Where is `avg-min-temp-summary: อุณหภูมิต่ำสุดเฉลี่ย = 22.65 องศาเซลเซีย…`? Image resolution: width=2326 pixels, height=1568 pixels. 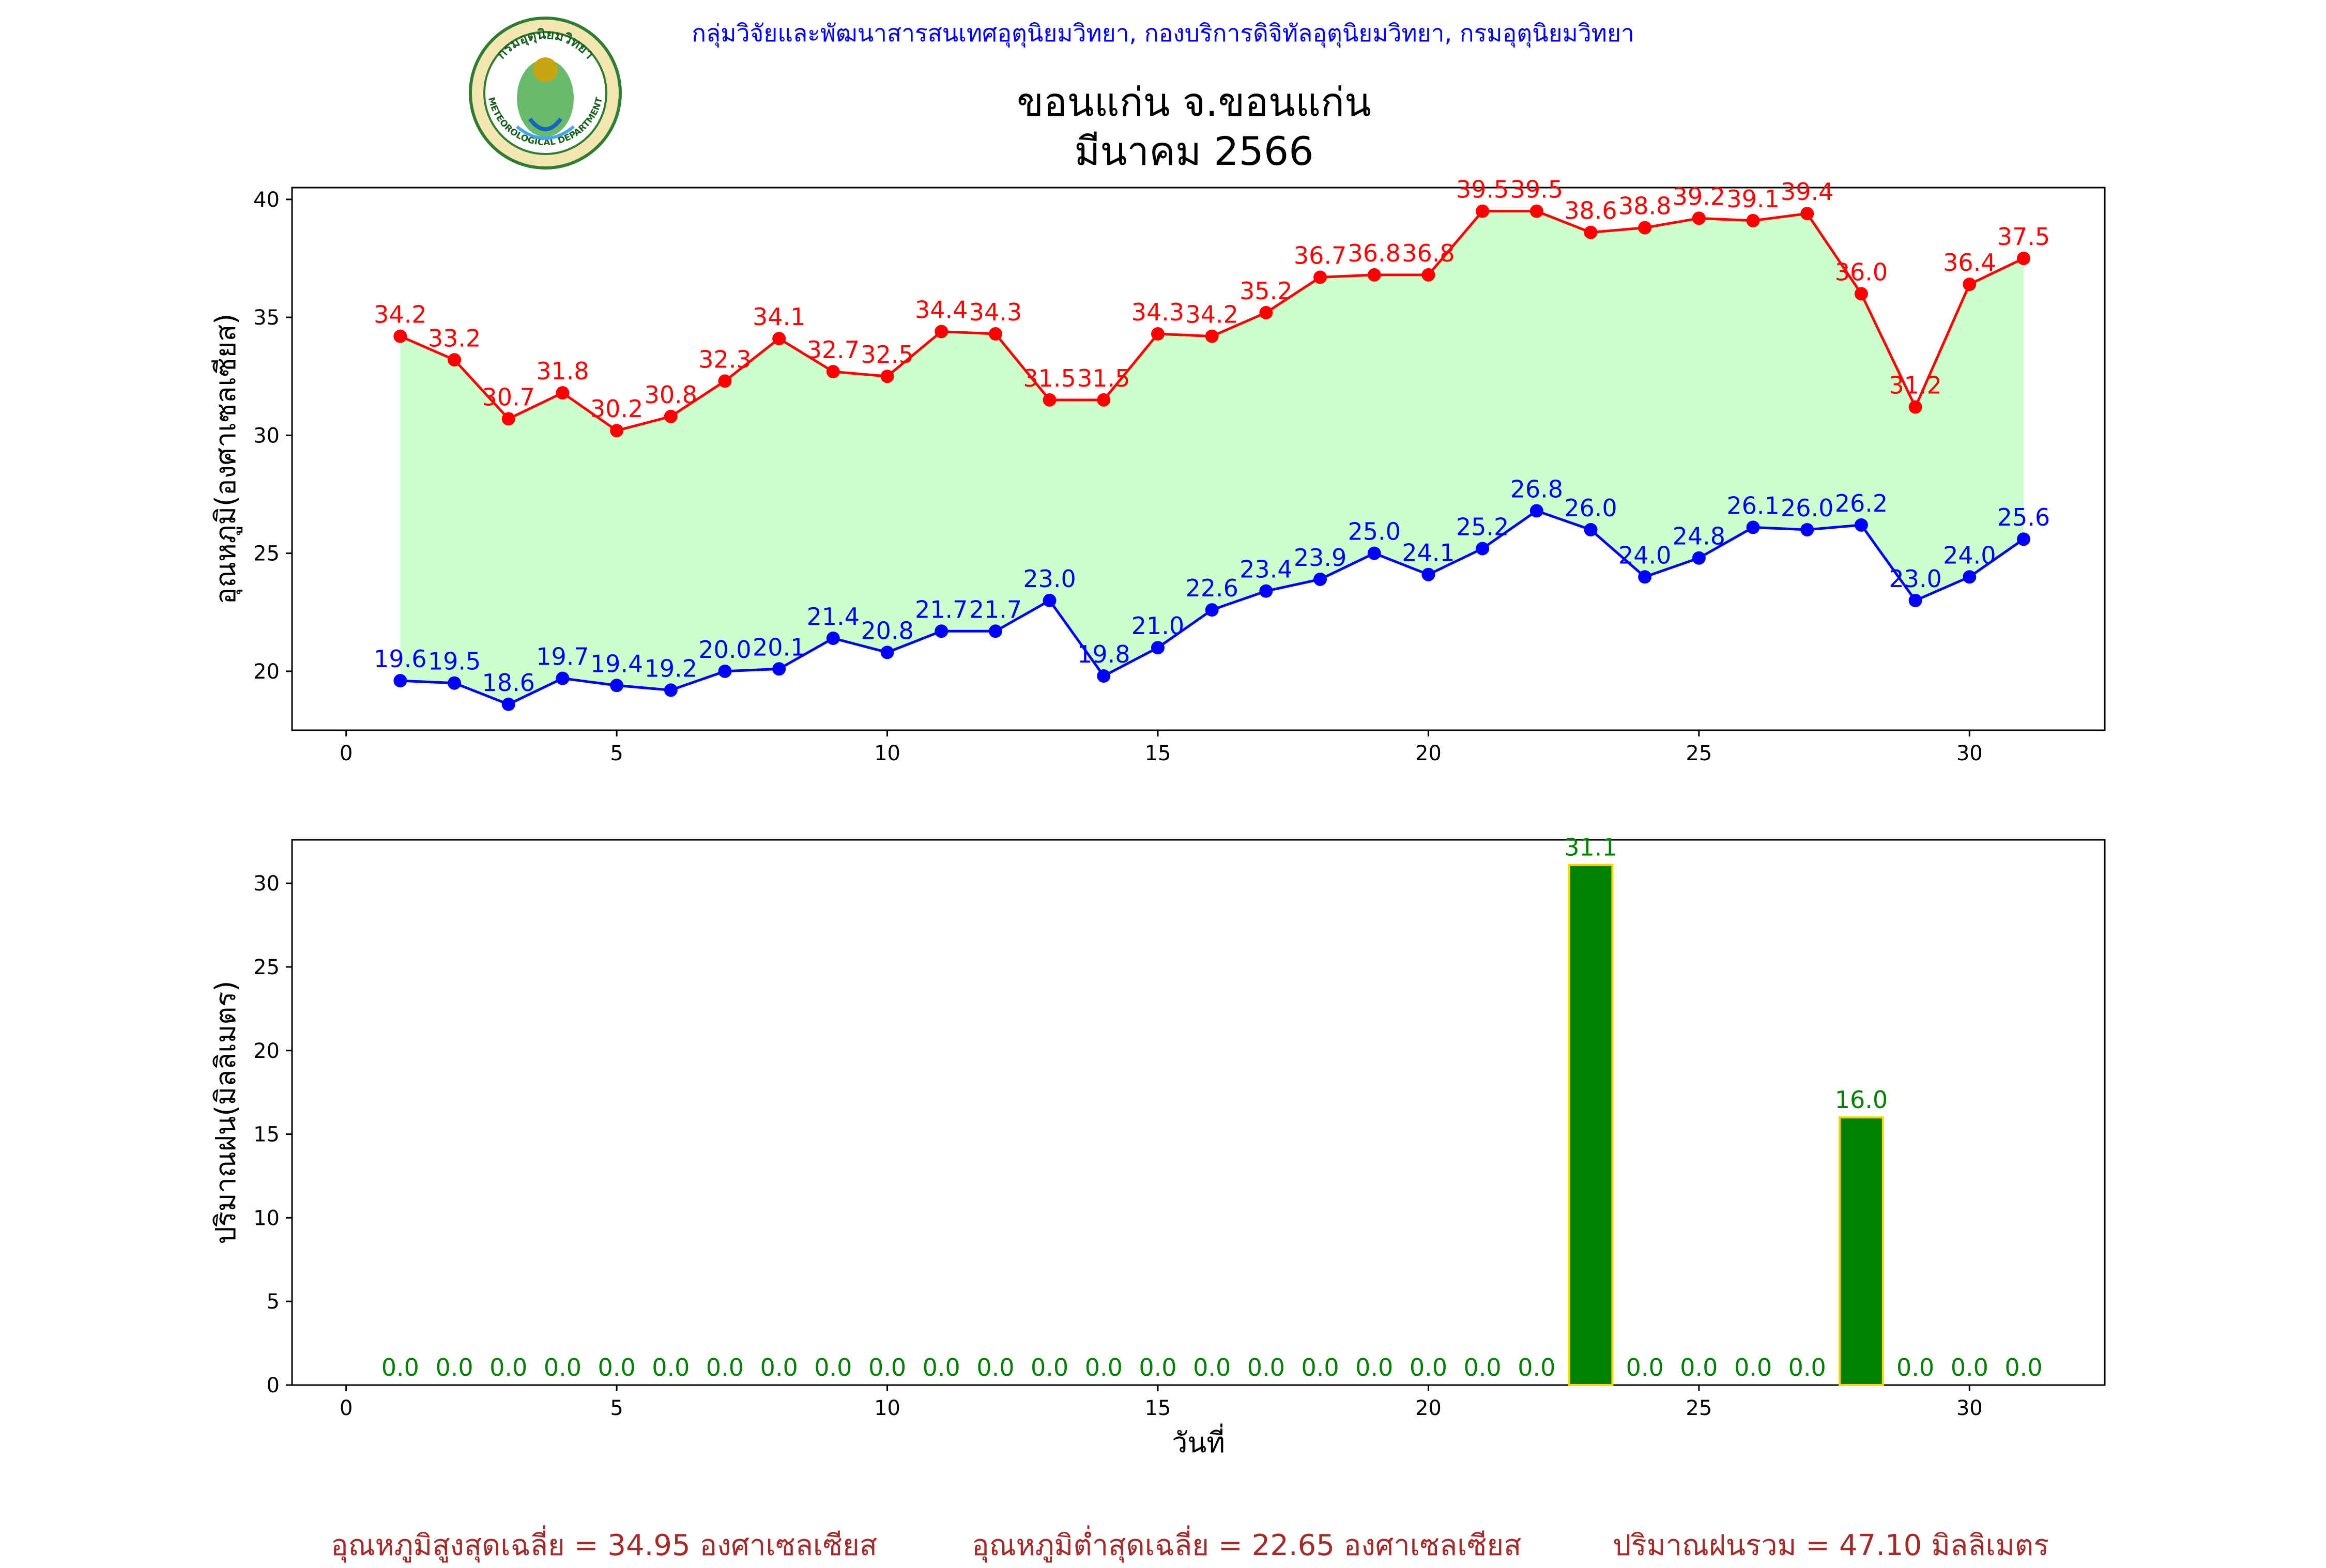
avg-min-temp-summary: อุณหภูมิต่ำสุดเฉลี่ย = 22.65 องศาเซลเซีย… is located at coordinates (1247, 1545).